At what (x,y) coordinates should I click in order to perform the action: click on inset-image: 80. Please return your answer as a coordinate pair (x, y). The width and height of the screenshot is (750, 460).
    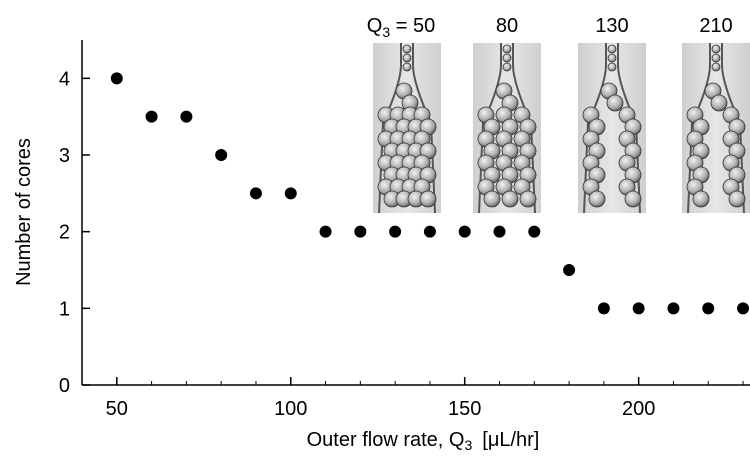
    Looking at the image, I should click on (507, 114).